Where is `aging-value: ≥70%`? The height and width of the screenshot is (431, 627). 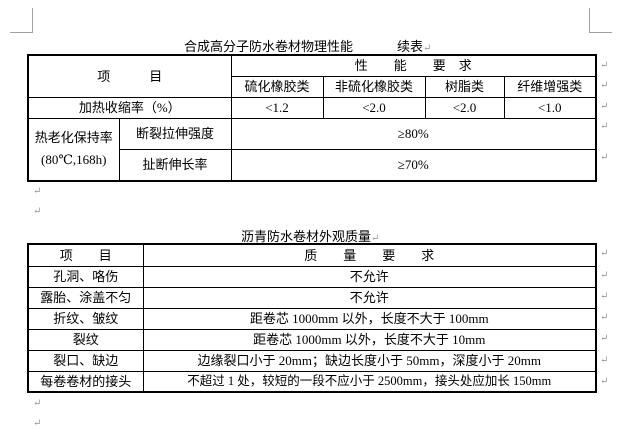
aging-value: ≥70% is located at coordinates (413, 165).